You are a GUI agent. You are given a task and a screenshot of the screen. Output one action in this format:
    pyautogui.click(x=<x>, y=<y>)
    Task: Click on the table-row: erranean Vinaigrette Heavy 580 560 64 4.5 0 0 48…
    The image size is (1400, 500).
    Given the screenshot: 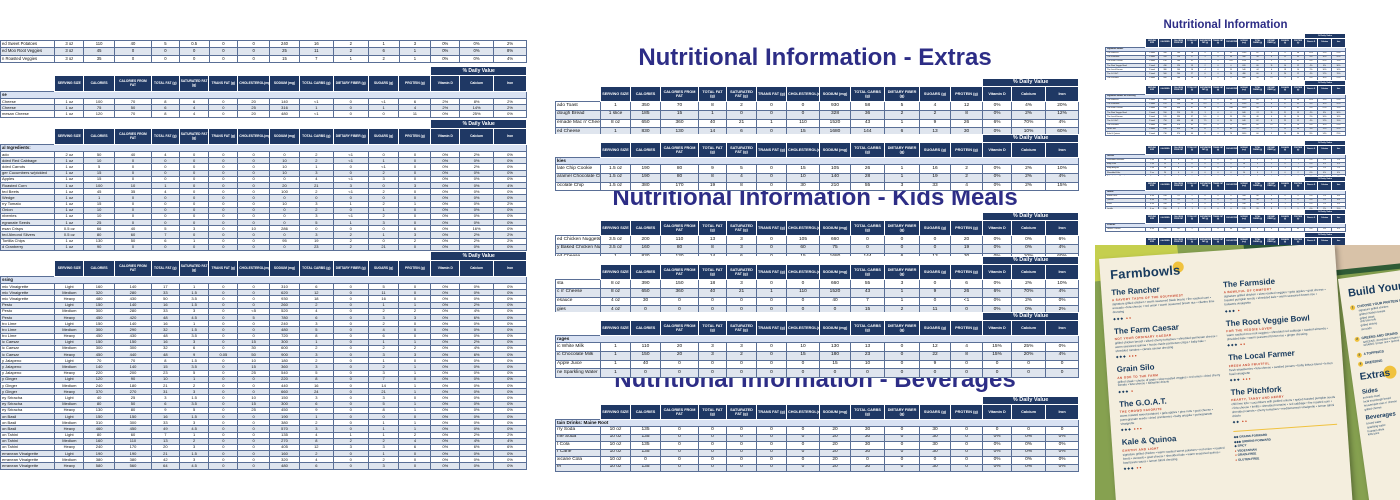 What is the action you would take?
    pyautogui.click(x=263, y=466)
    